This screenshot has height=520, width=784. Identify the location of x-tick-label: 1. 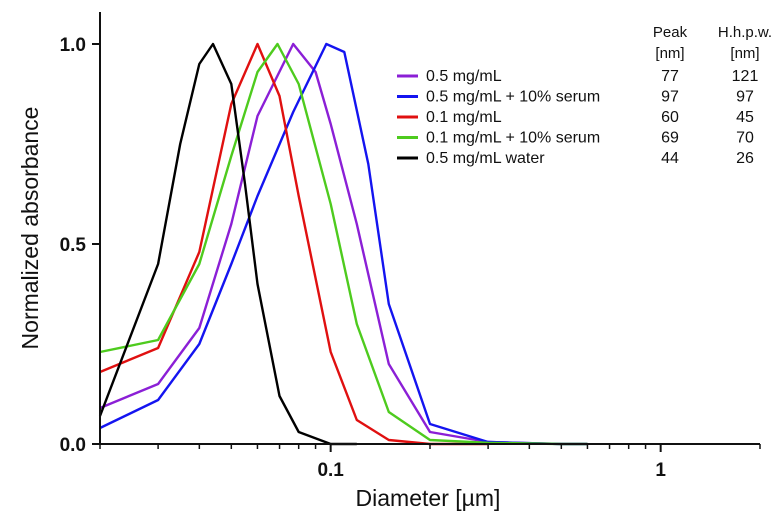
(660, 470).